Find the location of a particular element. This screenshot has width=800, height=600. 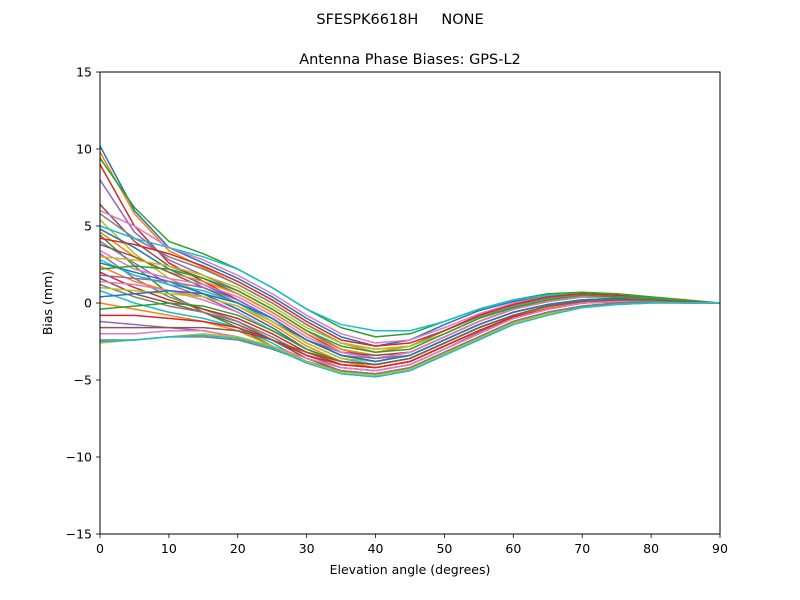

y-tick-label: −10 is located at coordinates (79, 457).